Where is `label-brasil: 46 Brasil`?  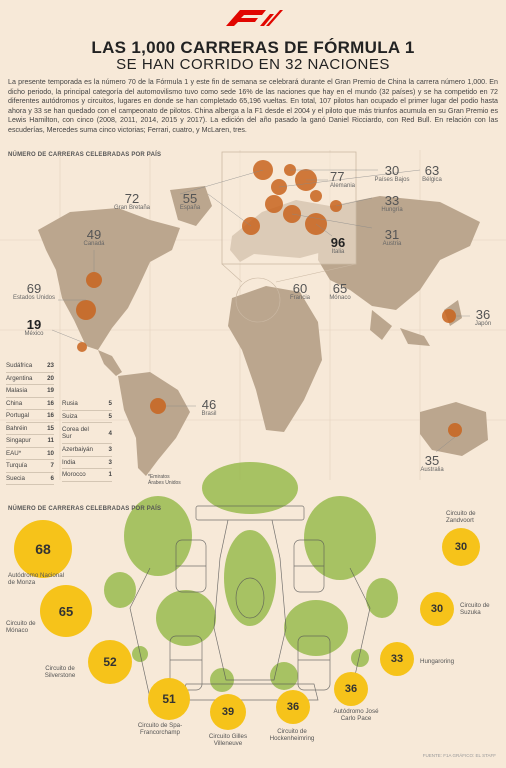 label-brasil: 46 Brasil is located at coordinates (209, 407).